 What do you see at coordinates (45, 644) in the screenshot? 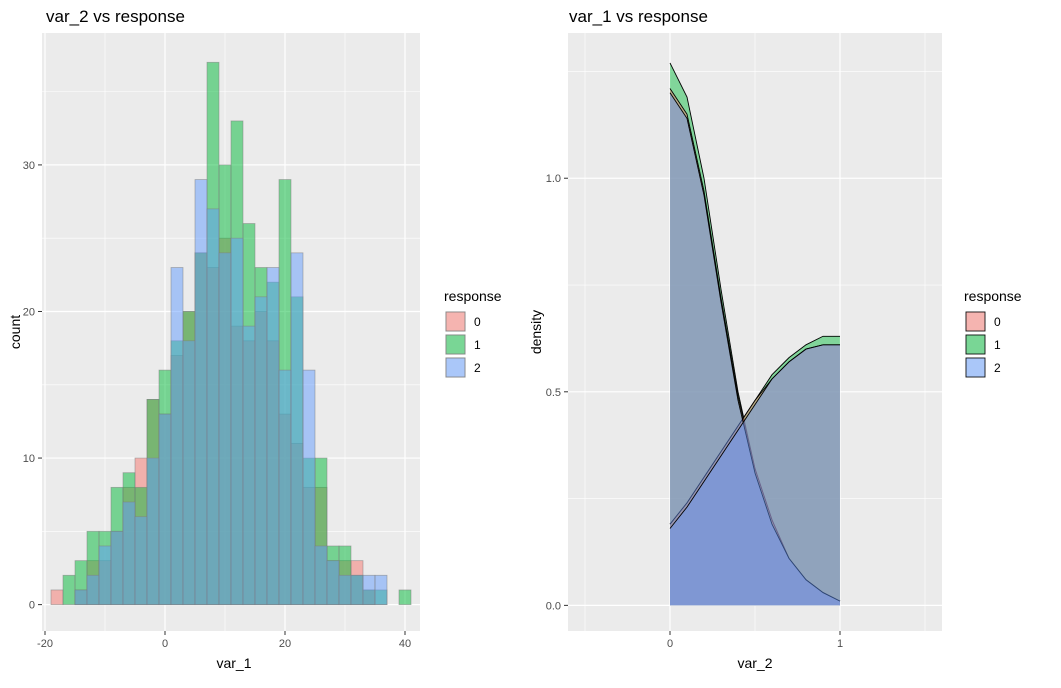
I see `x-tick-label: -20` at bounding box center [45, 644].